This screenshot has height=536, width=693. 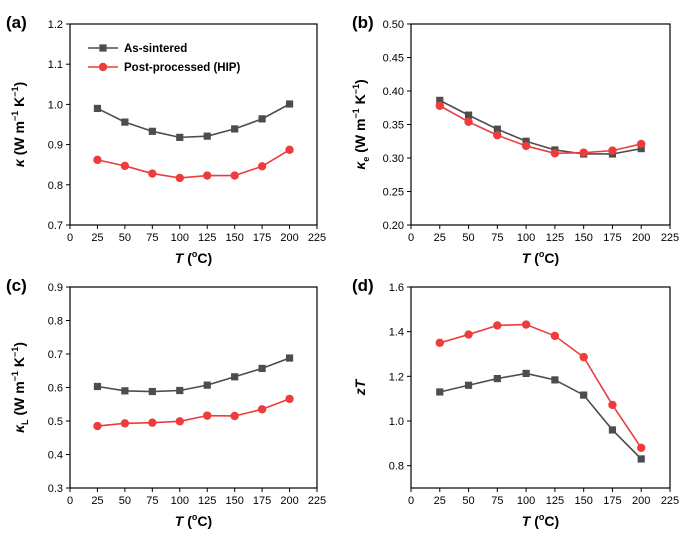 I want to click on y-tick-label: 0.20, so click(x=393, y=226).